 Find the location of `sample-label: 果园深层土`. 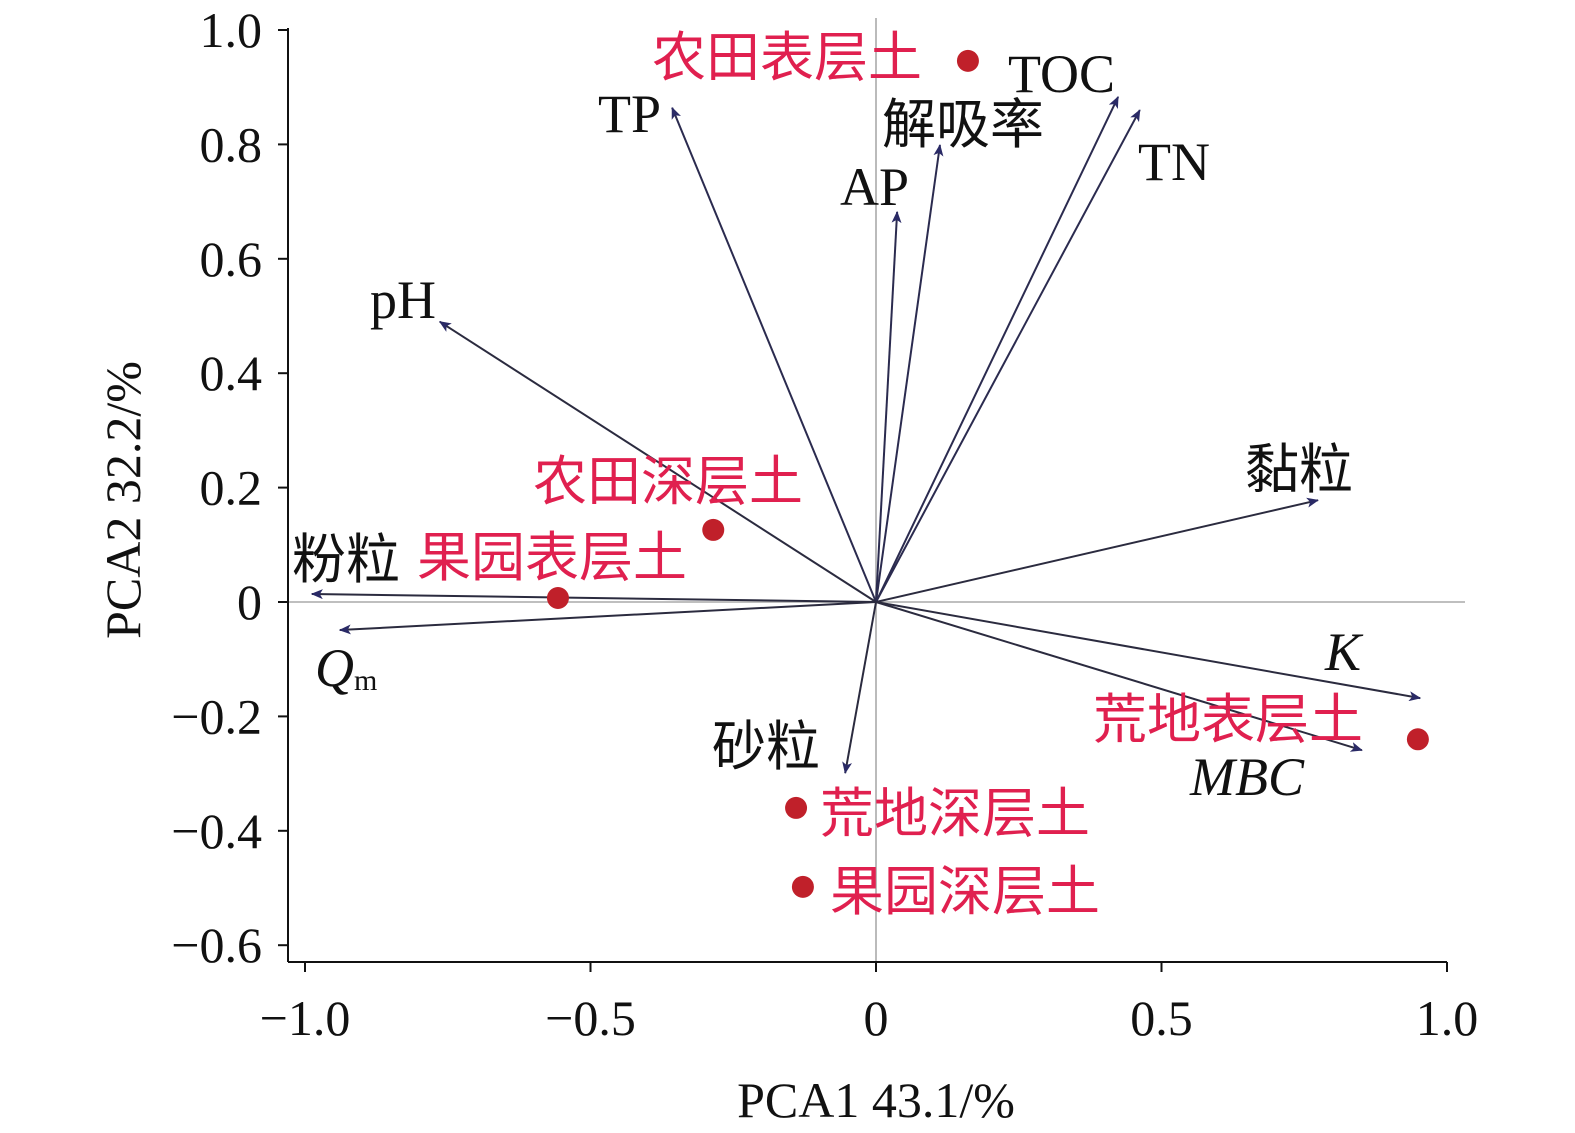

sample-label: 果园深层土 is located at coordinates (965, 892).